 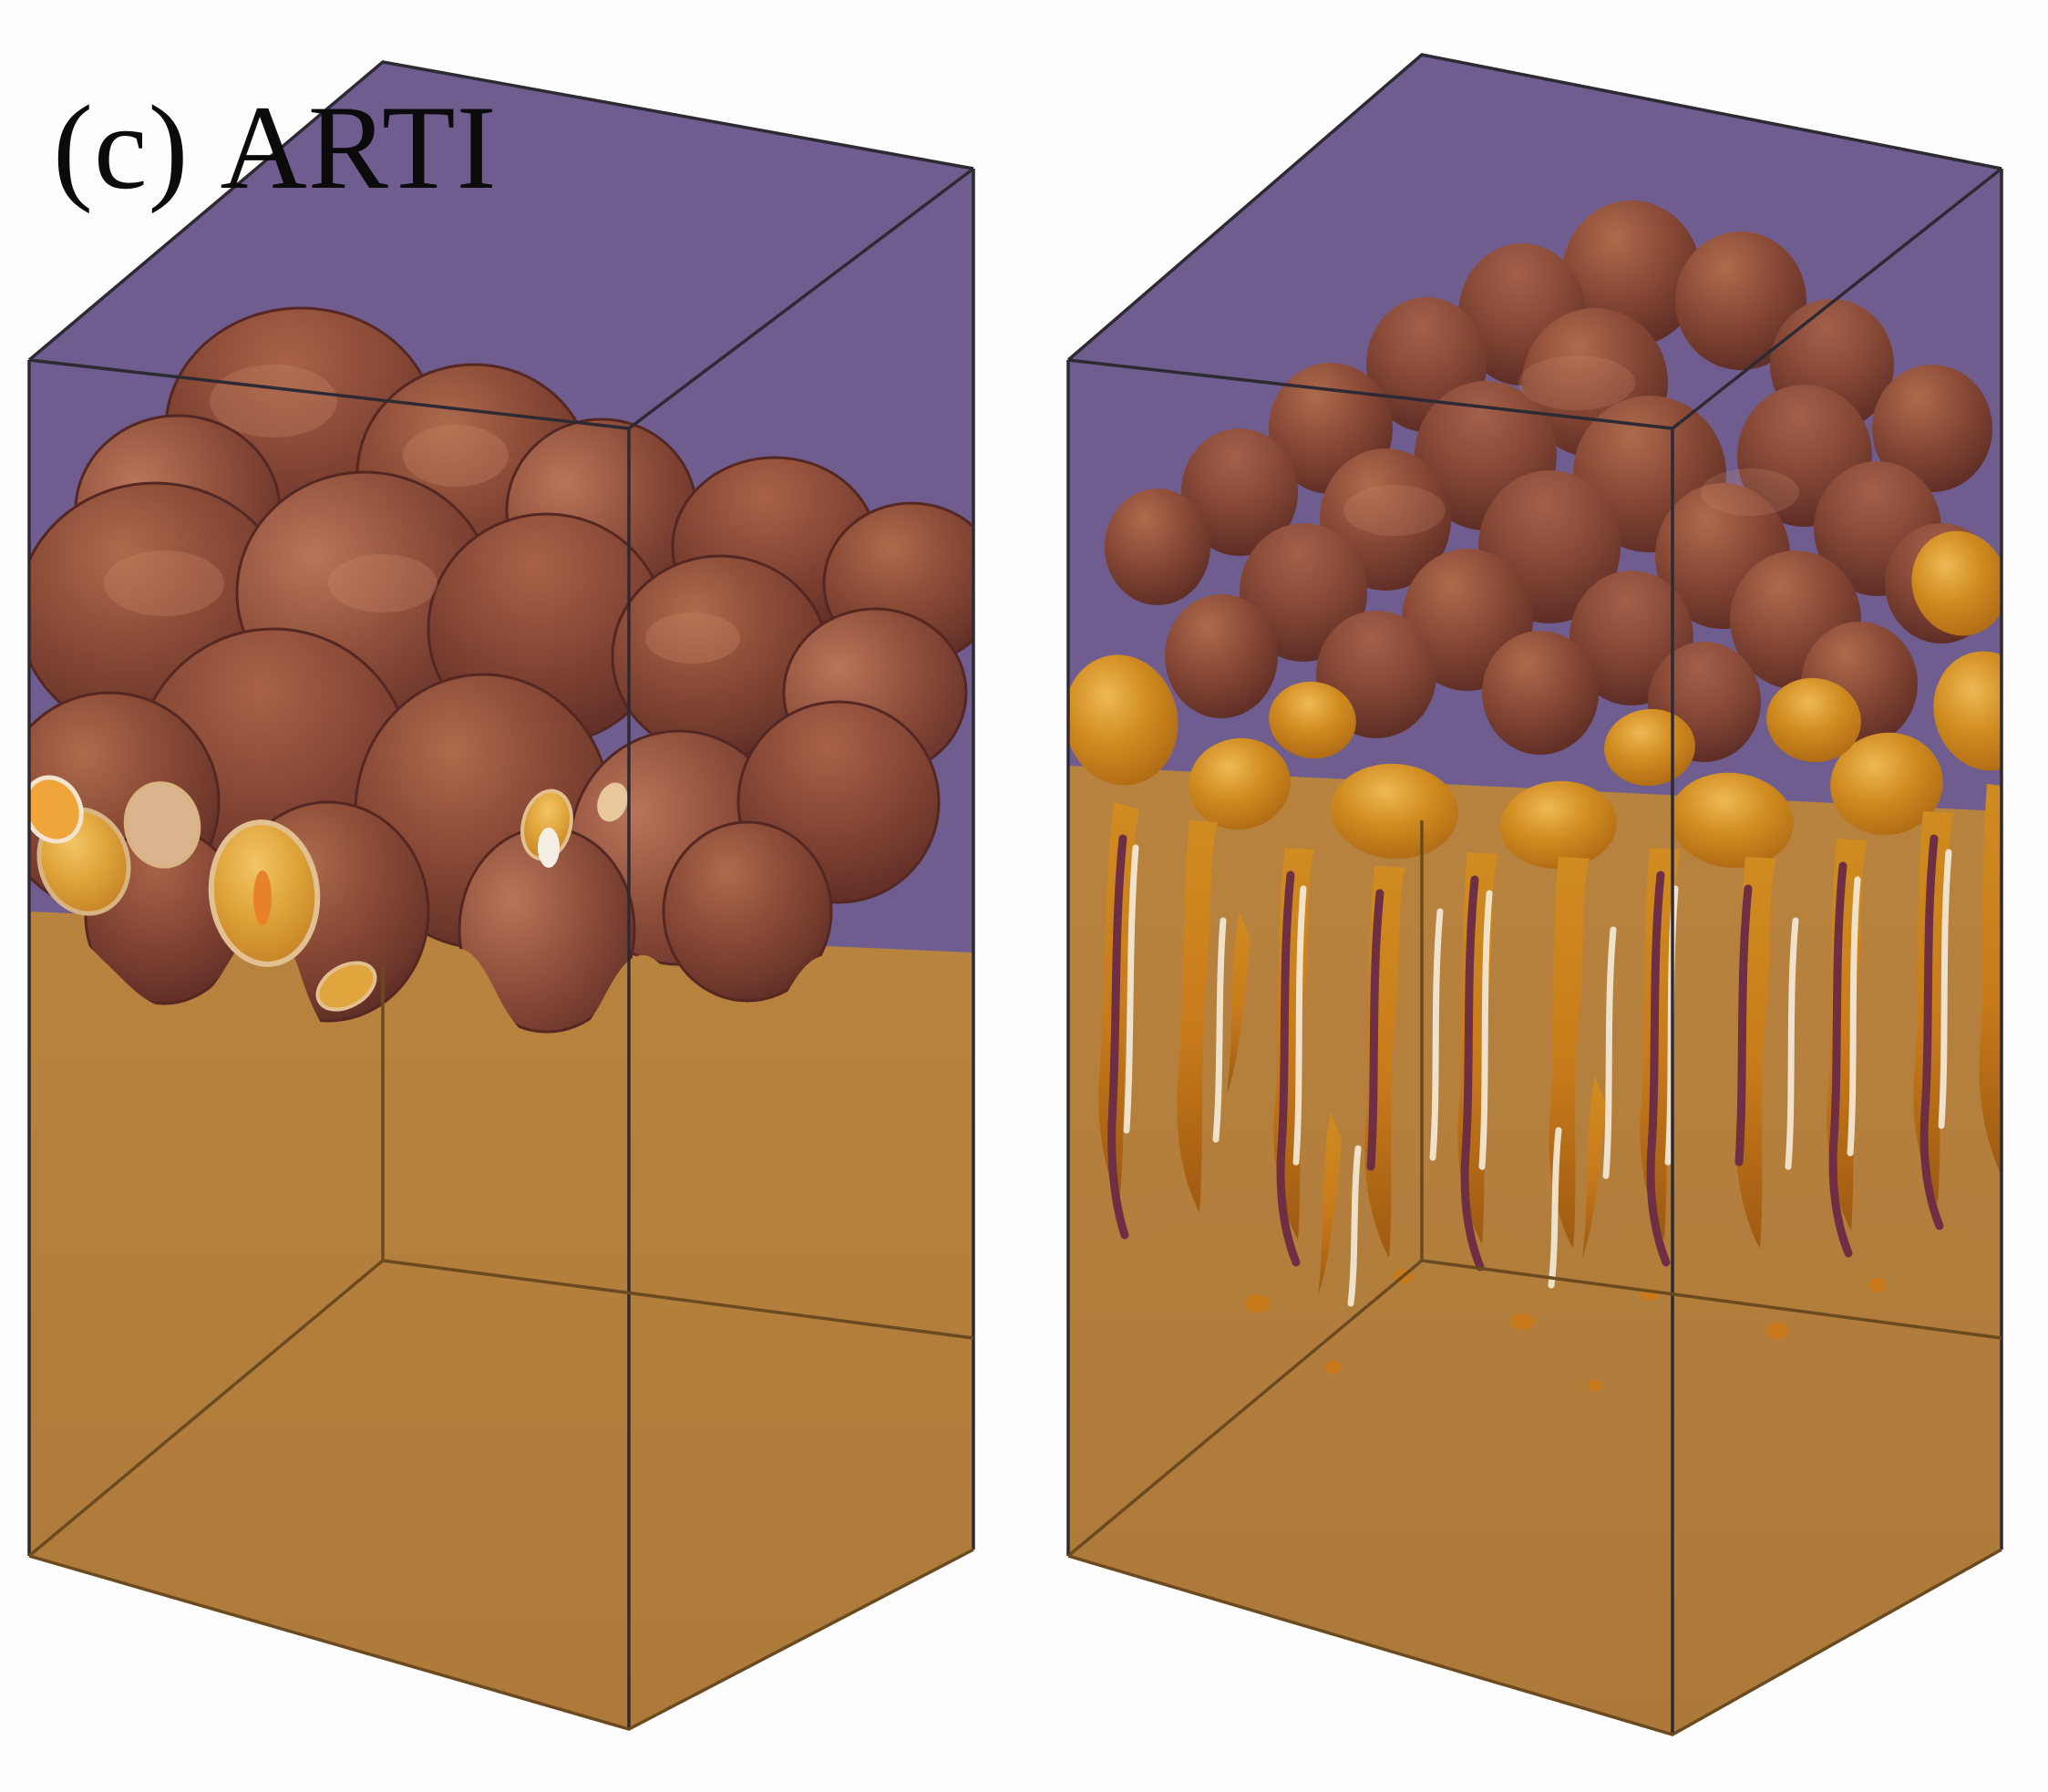 I want to click on bubble-shadows-d, so click(x=1571, y=445).